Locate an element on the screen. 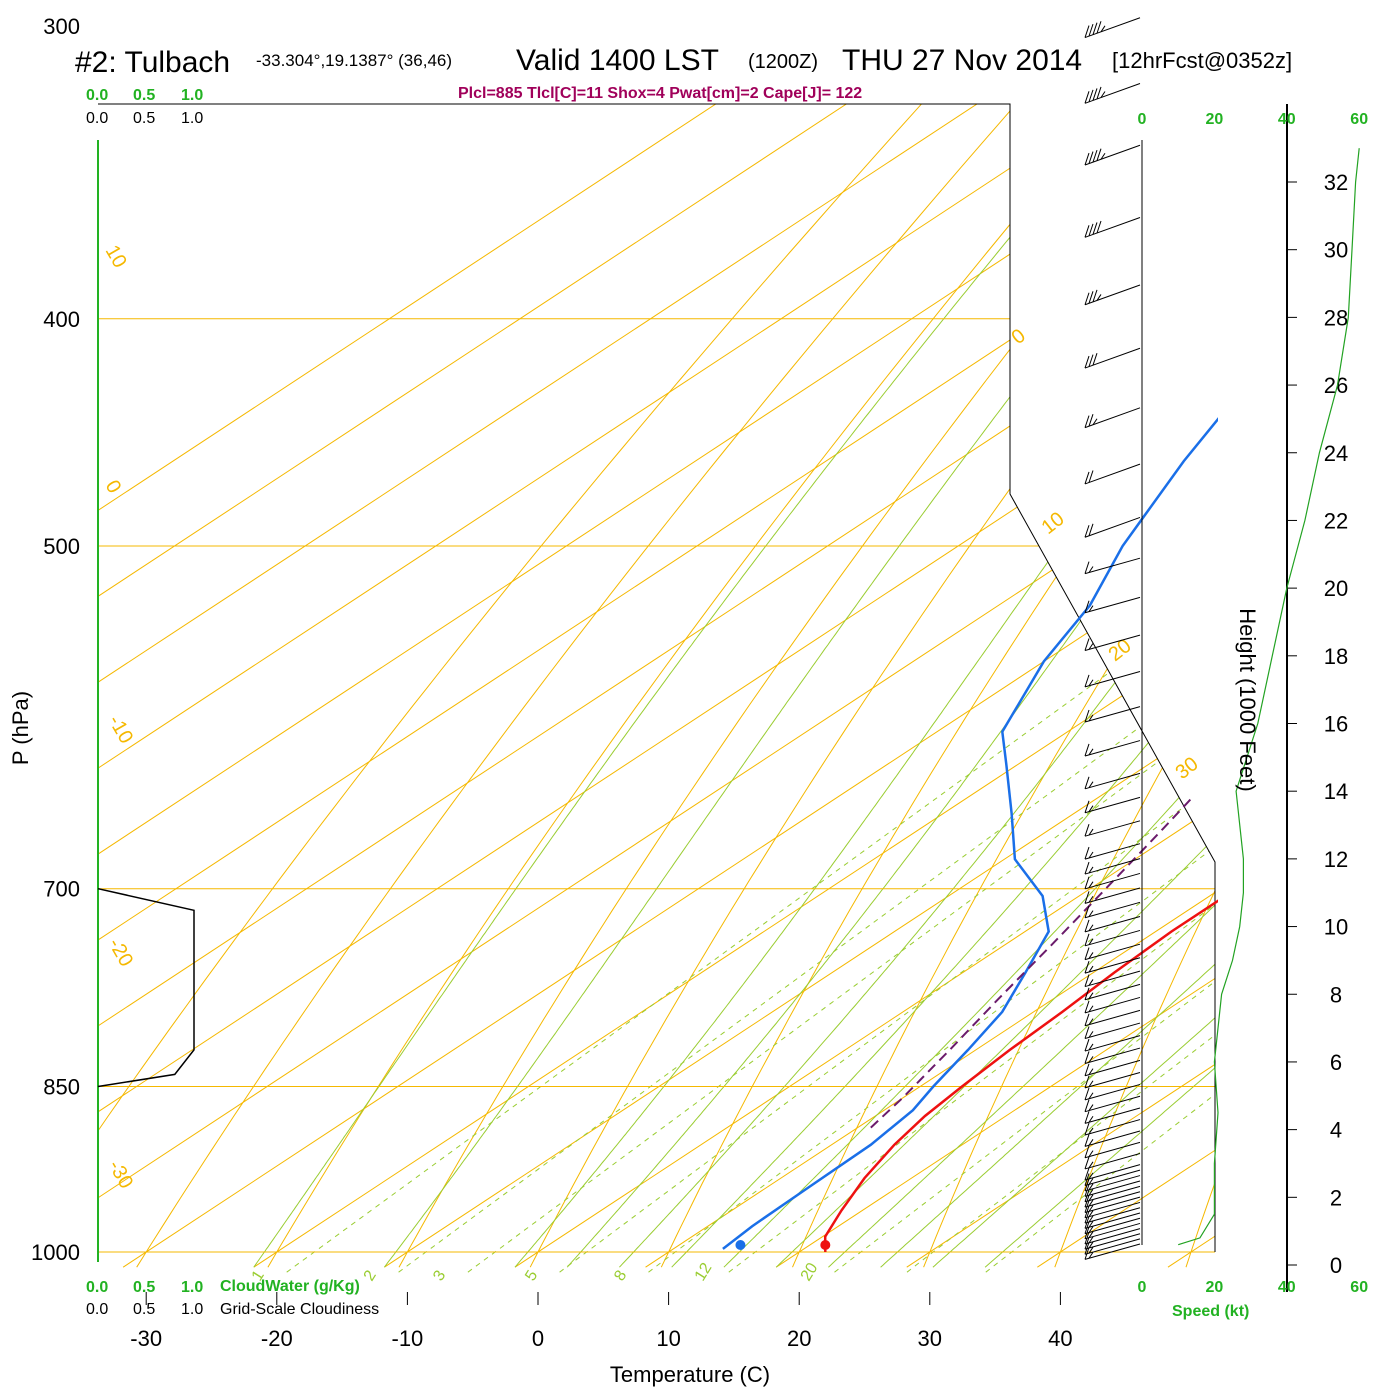 The height and width of the screenshot is (1400, 1400). cloud-top-black-2: 1.0 is located at coordinates (192, 118).